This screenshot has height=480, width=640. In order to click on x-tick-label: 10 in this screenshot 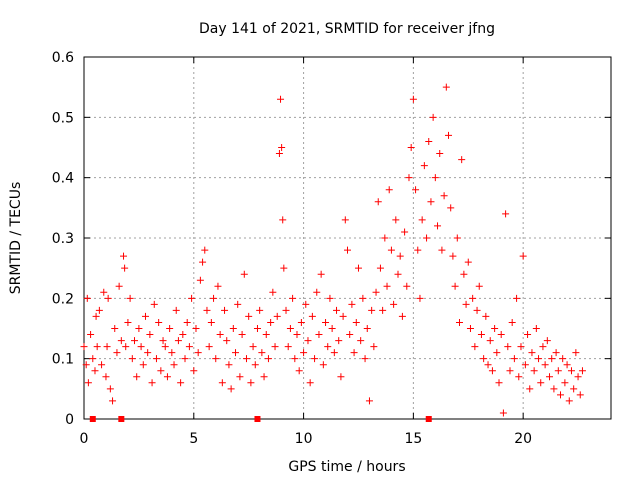, I will do `click(304, 439)`.